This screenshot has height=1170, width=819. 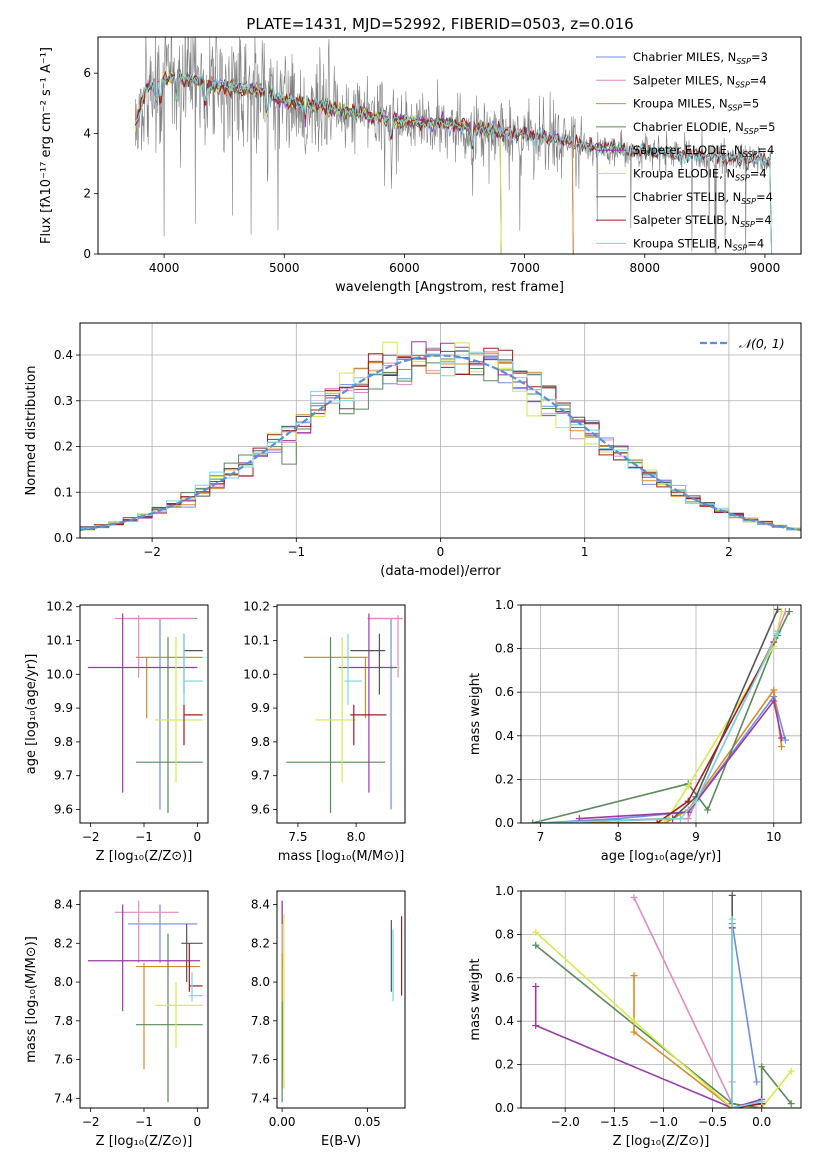 What do you see at coordinates (663, 1122) in the screenshot?
I see `x-tick-label: −1.0` at bounding box center [663, 1122].